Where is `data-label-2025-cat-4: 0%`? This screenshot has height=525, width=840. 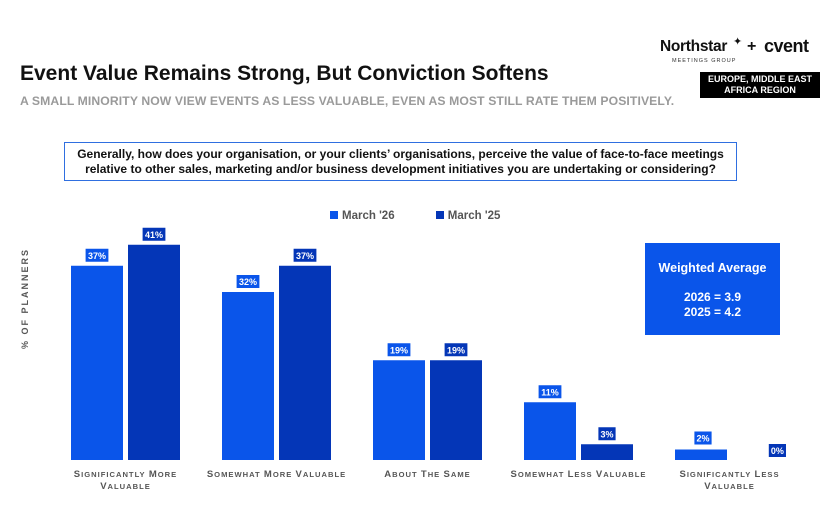
data-label-2025-cat-4: 0% is located at coordinates (777, 451).